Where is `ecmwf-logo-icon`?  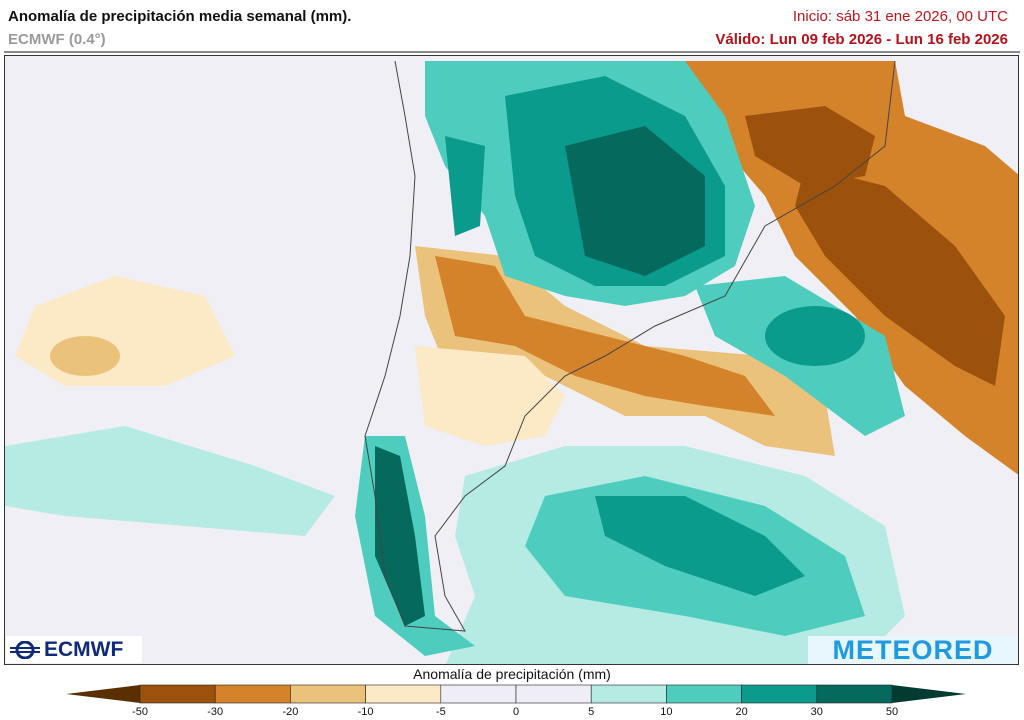
ecmwf-logo-icon is located at coordinates (25, 649).